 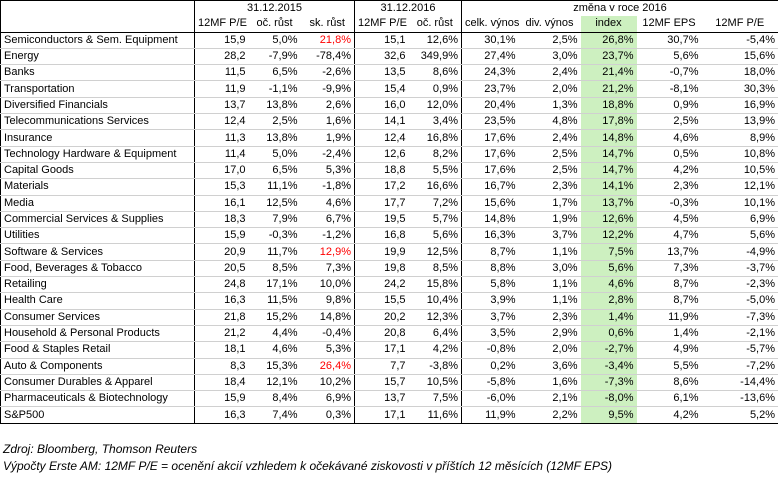 I want to click on value-cell: 2,9%, so click(x=549, y=334).